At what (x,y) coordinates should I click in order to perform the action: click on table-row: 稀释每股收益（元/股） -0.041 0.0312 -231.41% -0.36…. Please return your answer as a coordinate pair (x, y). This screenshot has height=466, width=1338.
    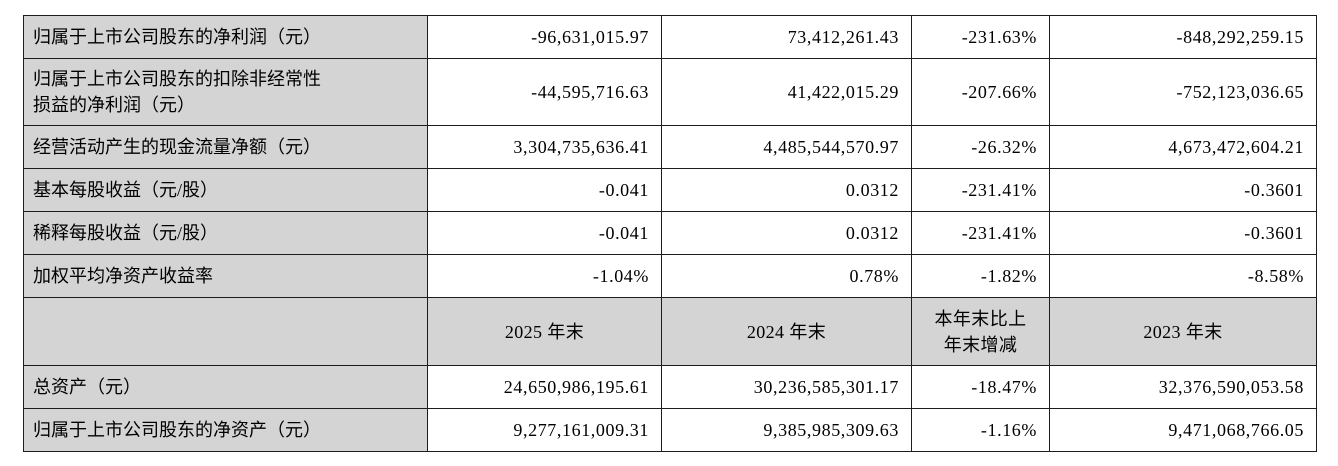
    Looking at the image, I should click on (670, 233).